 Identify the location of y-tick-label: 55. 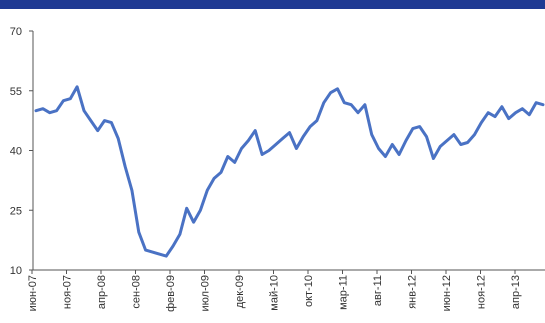
(16, 92).